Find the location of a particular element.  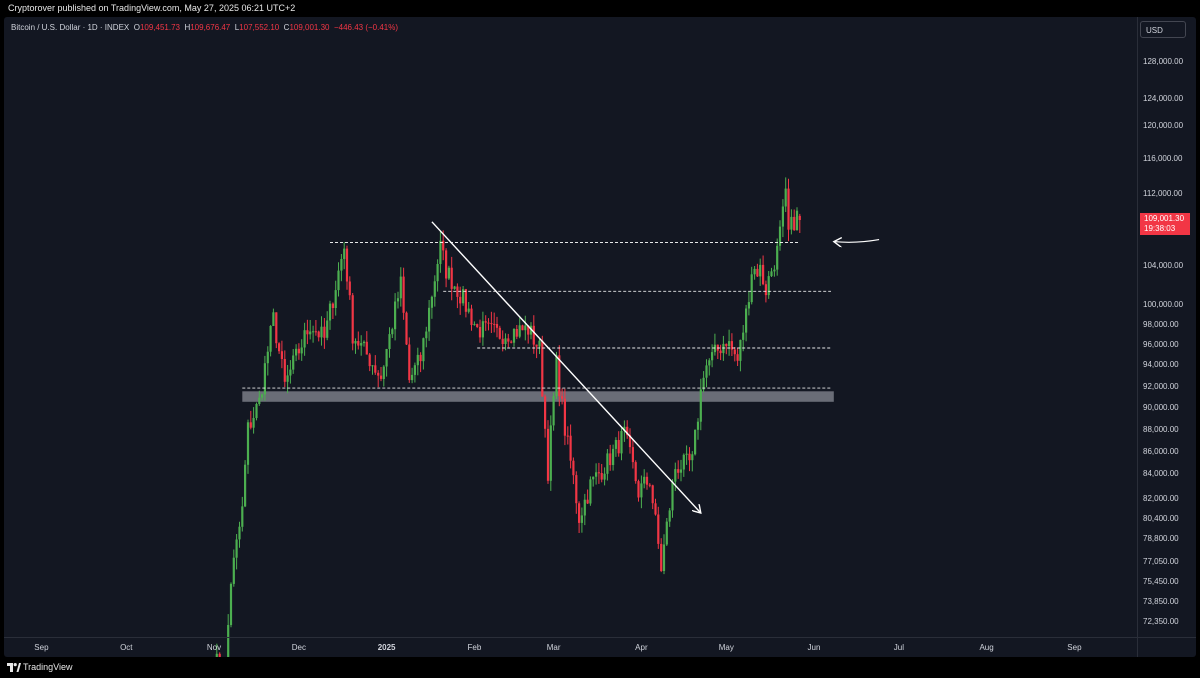

y-axis-tick-label: 100,000.00 is located at coordinates (1163, 304).